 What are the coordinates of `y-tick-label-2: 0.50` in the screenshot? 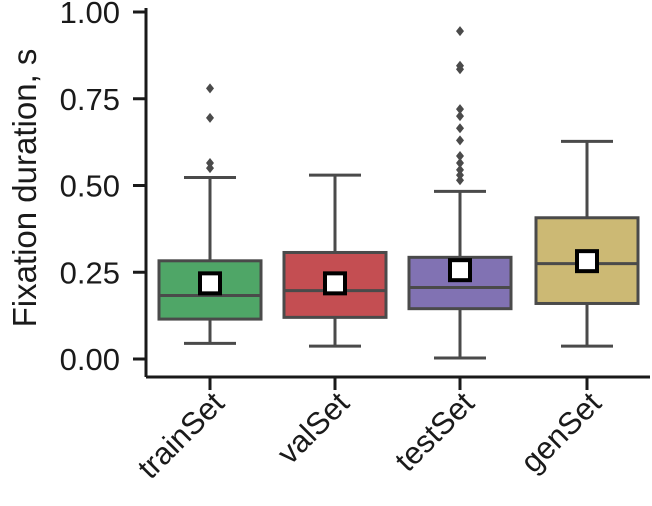 It's located at (90, 186).